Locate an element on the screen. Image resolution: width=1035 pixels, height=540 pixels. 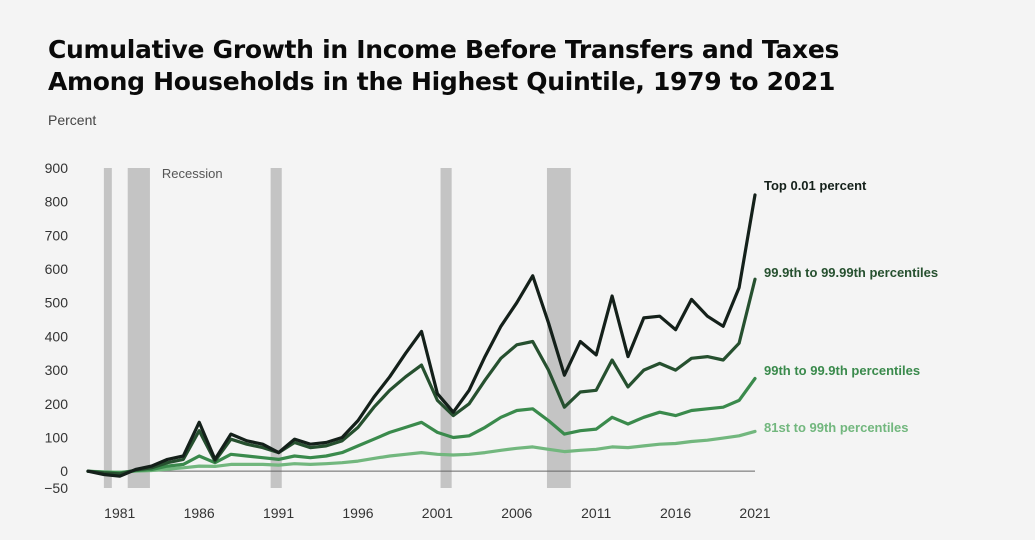
x-tick-label: 1991 is located at coordinates (278, 513).